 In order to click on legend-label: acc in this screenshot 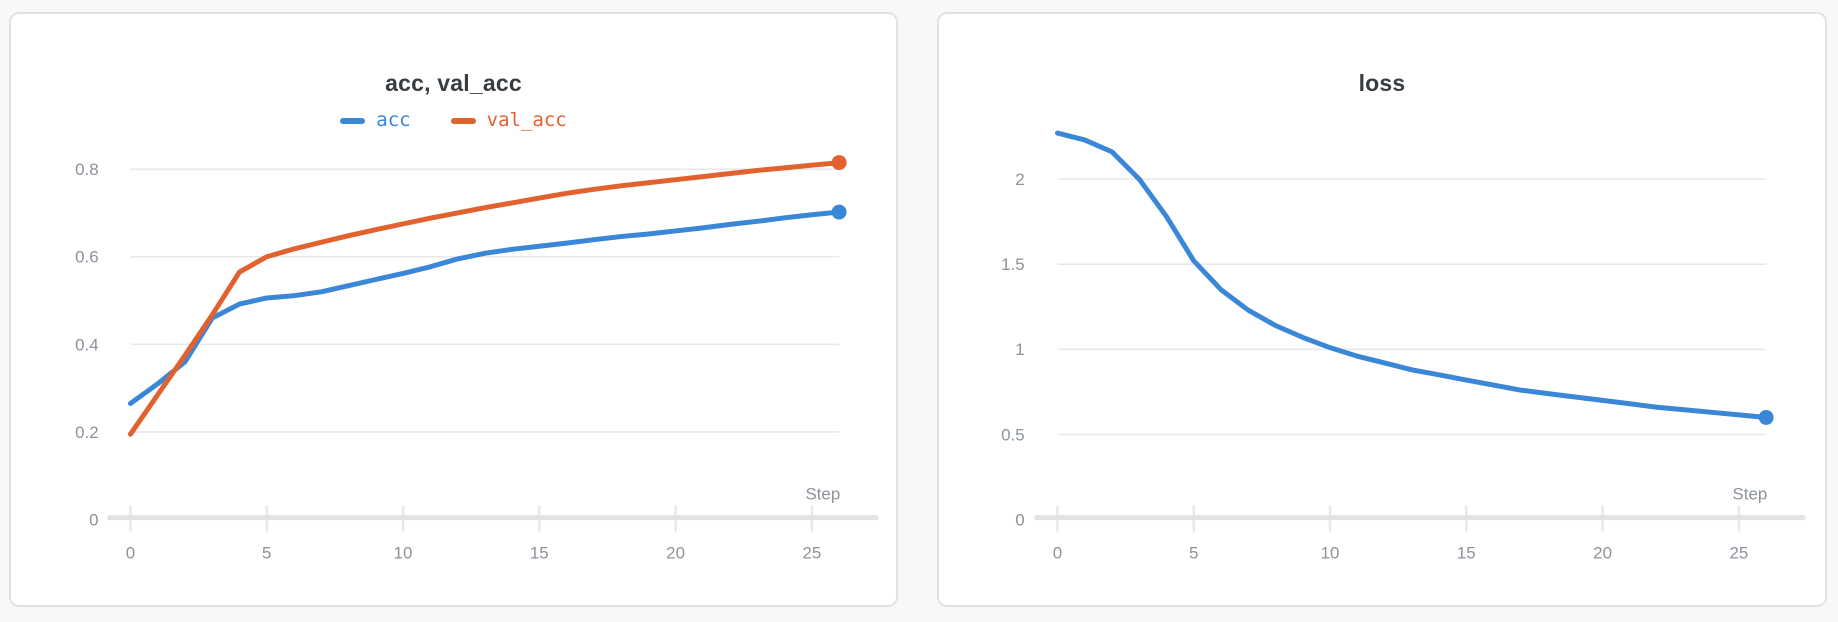, I will do `click(393, 120)`.